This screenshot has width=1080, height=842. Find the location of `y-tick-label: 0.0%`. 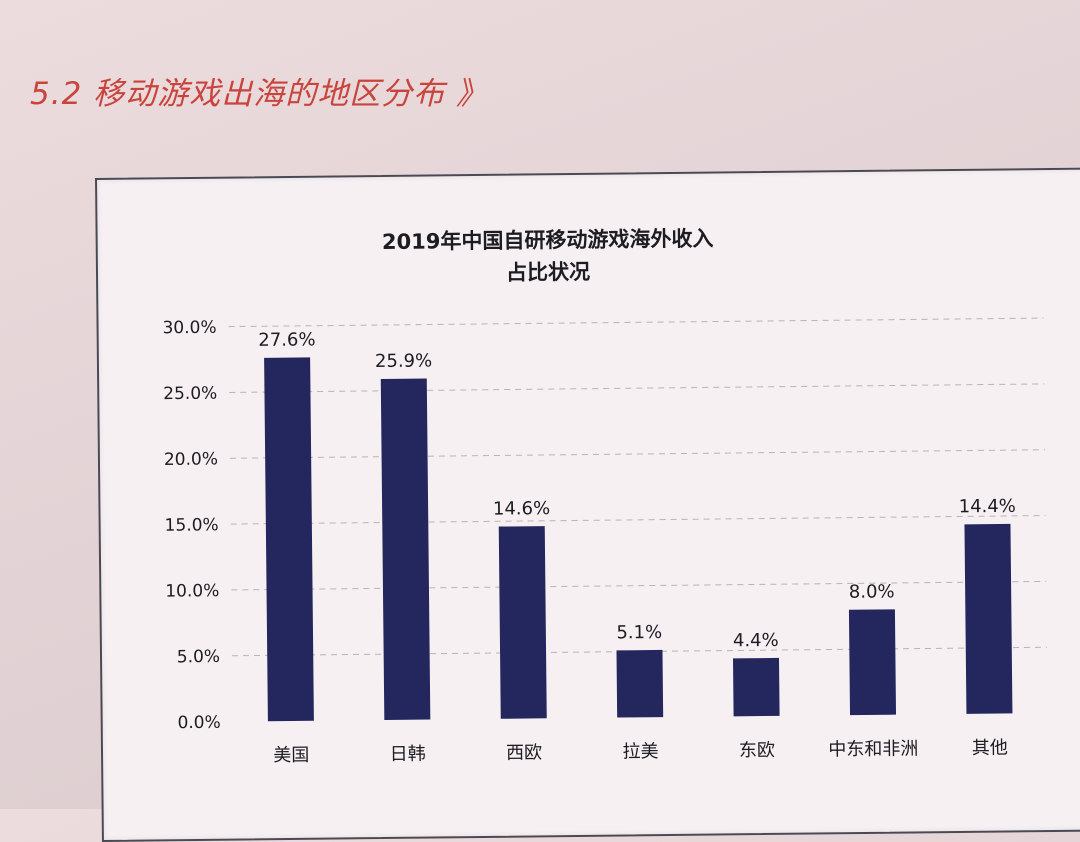

y-tick-label: 0.0% is located at coordinates (198, 723).